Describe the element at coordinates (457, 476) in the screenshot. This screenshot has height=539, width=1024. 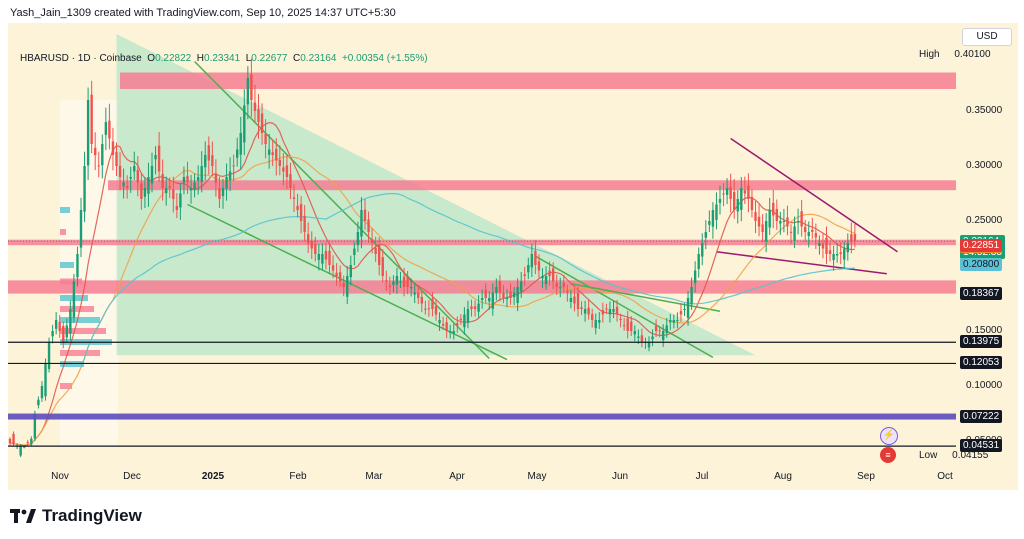
I see `time-tick-label: Apr` at that location.